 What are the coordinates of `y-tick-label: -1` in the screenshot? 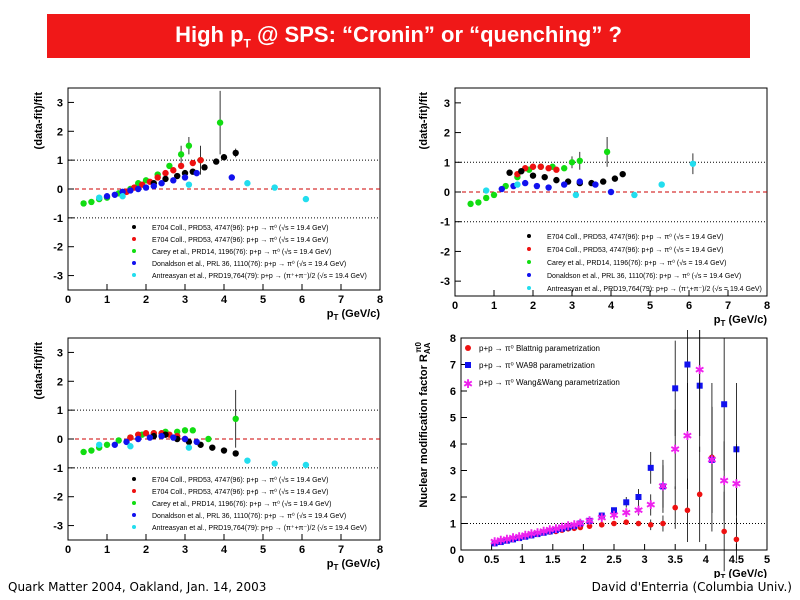 It's located at (58, 219).